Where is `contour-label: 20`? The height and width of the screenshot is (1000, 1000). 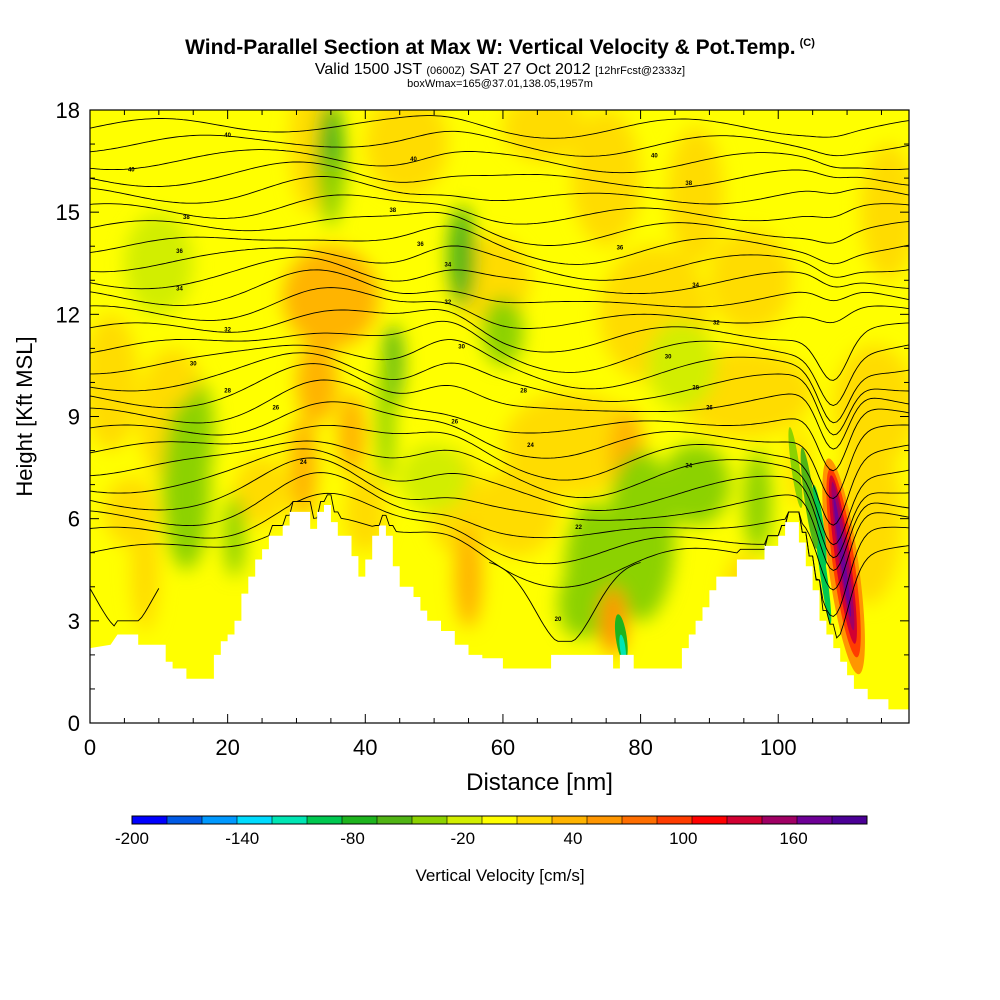
contour-label: 20 is located at coordinates (558, 620).